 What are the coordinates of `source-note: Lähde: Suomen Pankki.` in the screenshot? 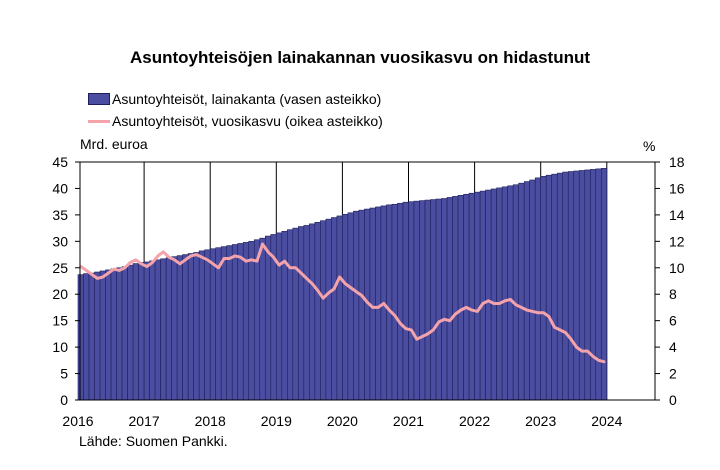 It's located at (153, 441).